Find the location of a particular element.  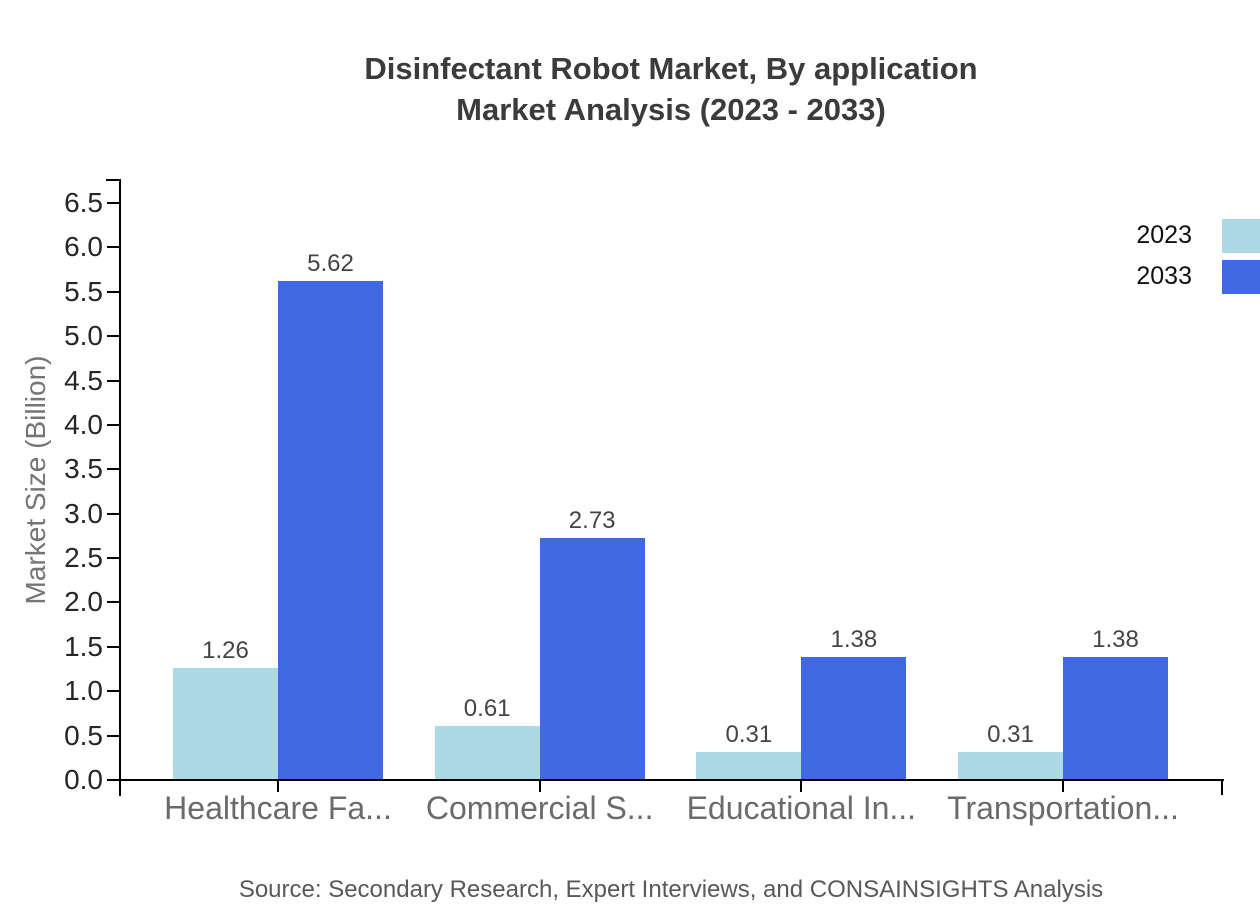

x-axis-end-cap is located at coordinates (1222, 787).